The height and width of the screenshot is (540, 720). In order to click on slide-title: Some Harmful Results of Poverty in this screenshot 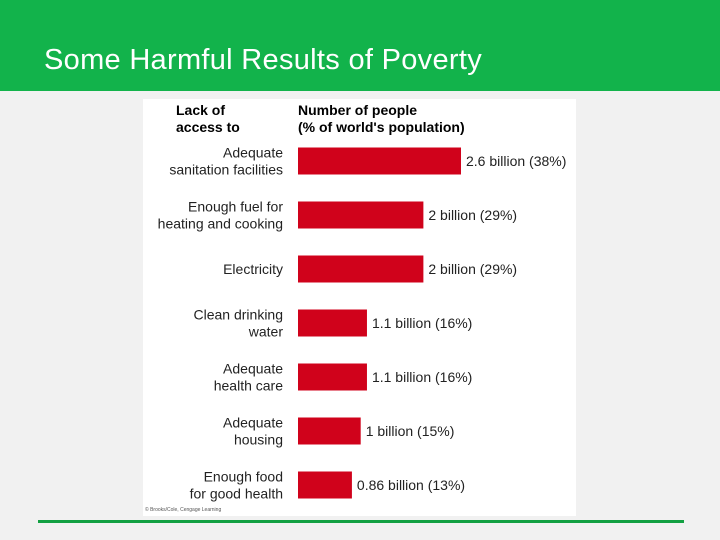, I will do `click(263, 60)`.